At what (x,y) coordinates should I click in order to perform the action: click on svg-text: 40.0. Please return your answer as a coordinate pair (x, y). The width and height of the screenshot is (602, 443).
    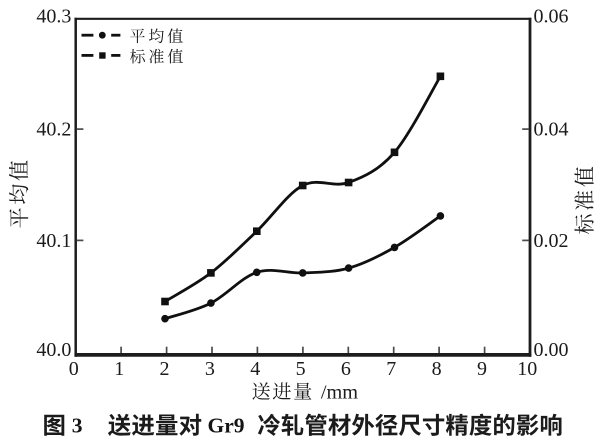
    Looking at the image, I should click on (53, 350).